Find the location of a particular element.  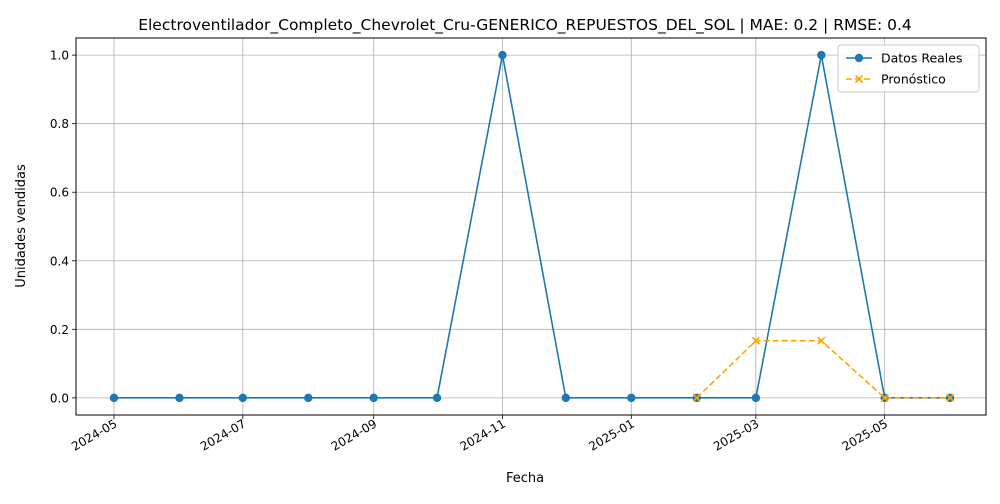

x-tick-label: 2024-09 is located at coordinates (354, 434).